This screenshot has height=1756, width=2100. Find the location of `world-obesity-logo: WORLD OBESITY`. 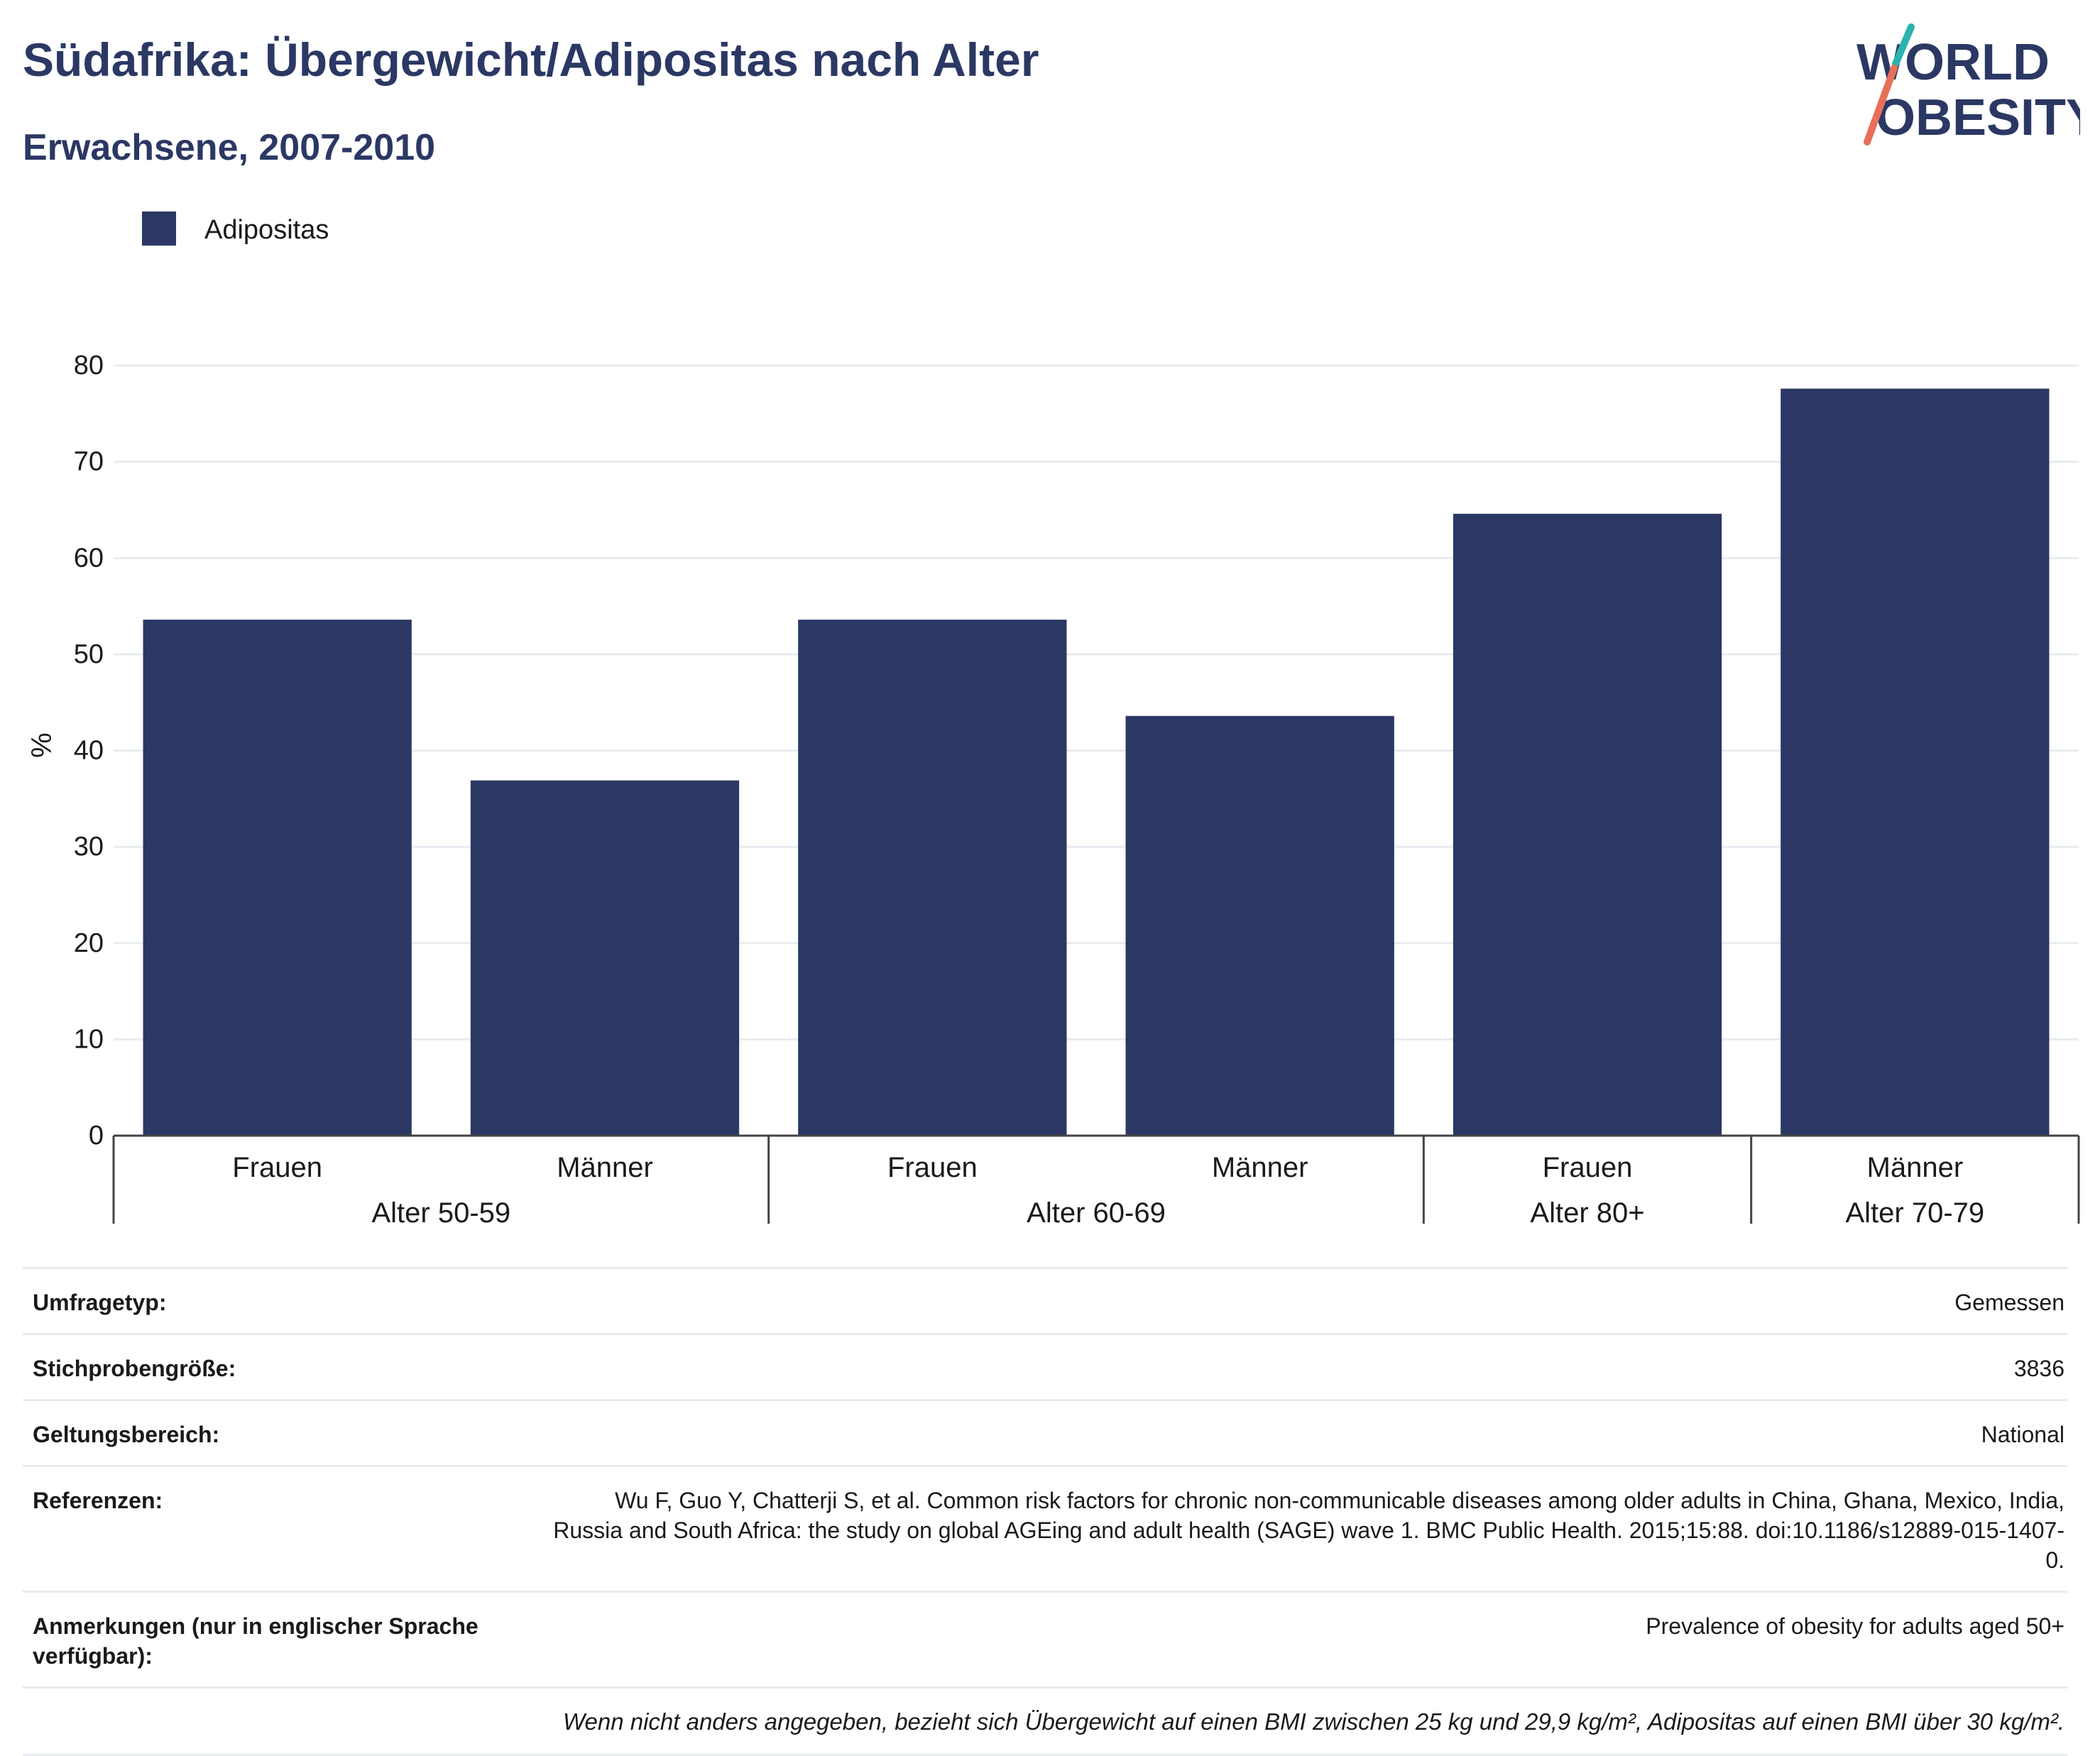

world-obesity-logo: WORLD OBESITY is located at coordinates (1968, 85).